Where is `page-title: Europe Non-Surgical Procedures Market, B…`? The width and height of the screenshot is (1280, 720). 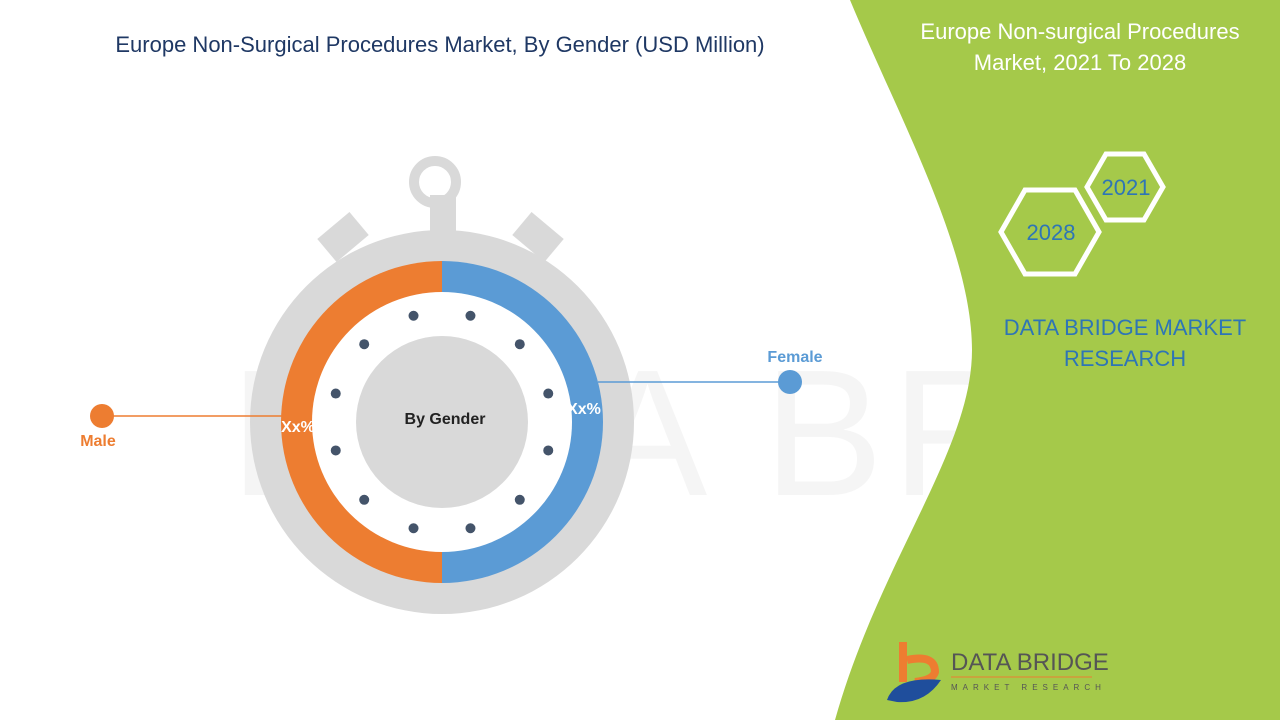 page-title: Europe Non-Surgical Procedures Market, B… is located at coordinates (440, 44).